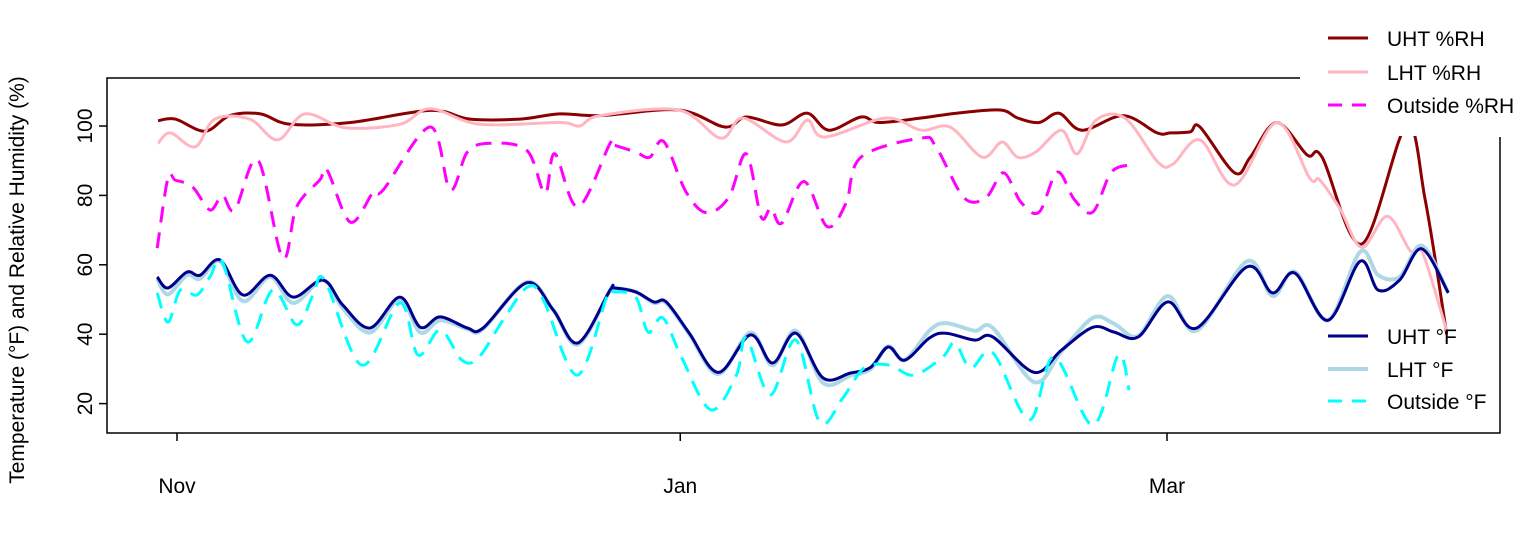 Image resolution: width=1536 pixels, height=551 pixels. I want to click on legend-item-uht-degf: UHT °F, so click(1392, 337).